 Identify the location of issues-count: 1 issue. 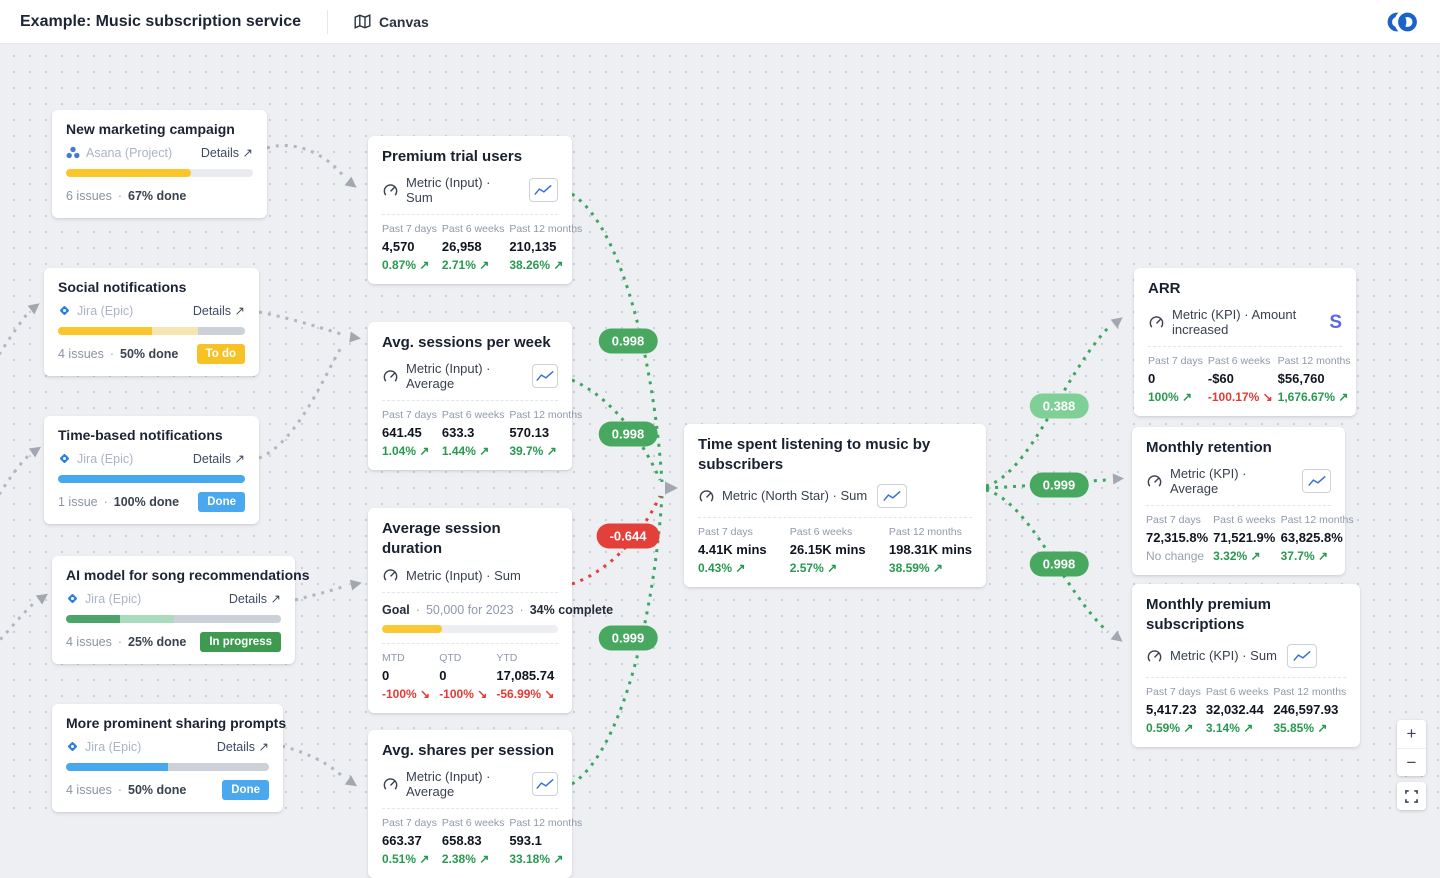
(78, 502).